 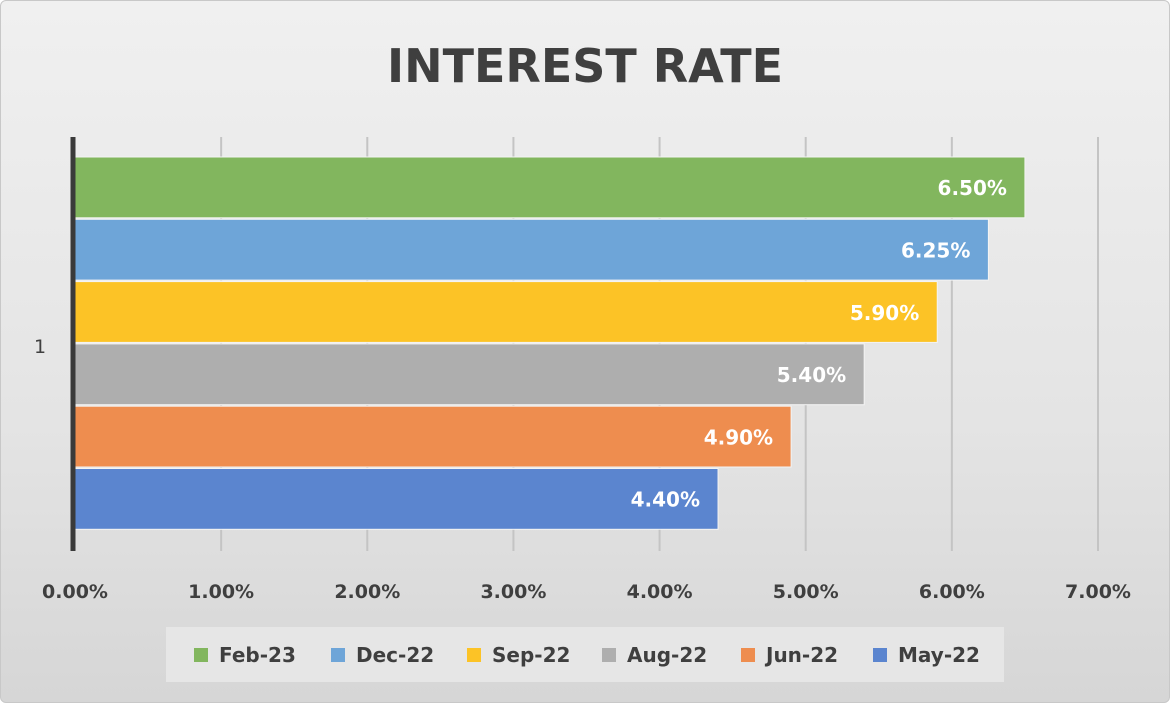 I want to click on data-label: 5.90%, so click(x=884, y=313).